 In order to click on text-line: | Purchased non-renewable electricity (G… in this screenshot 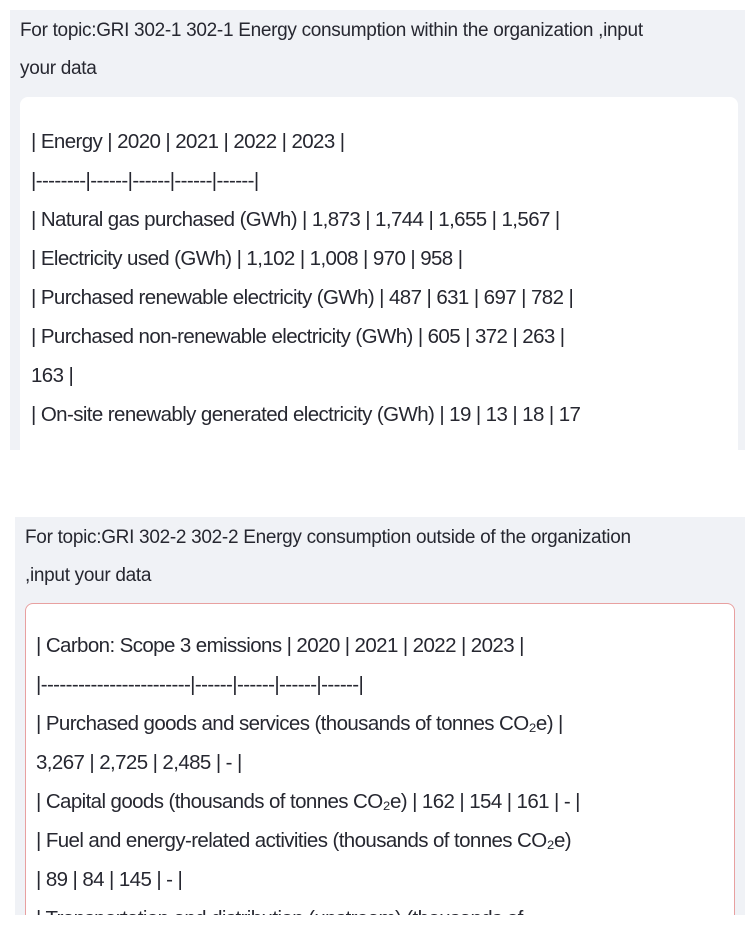, I will do `click(298, 336)`.